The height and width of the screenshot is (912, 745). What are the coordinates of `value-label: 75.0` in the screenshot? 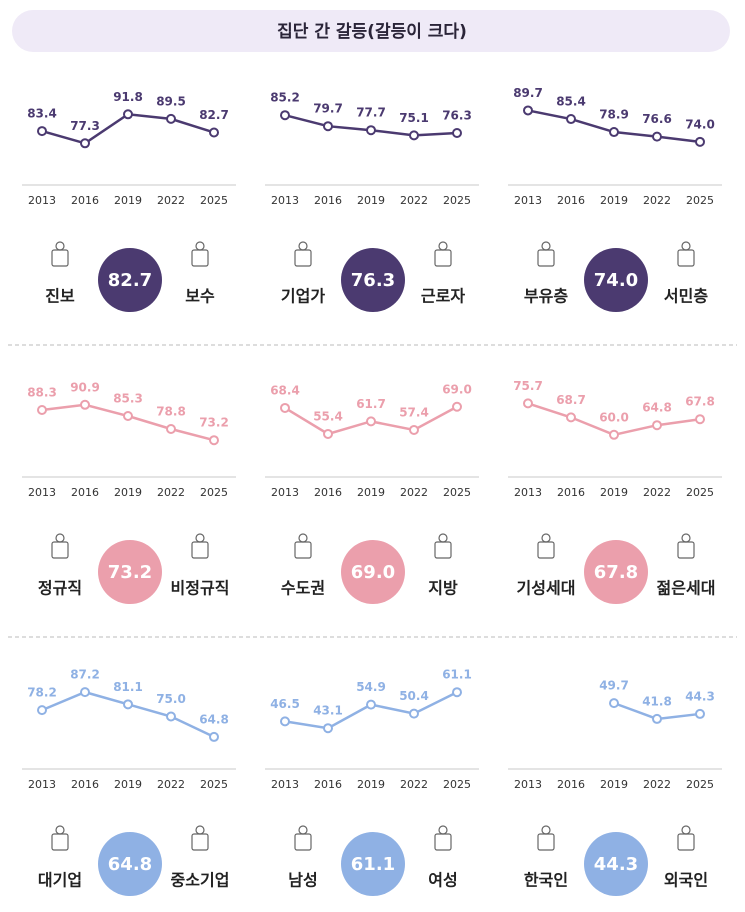 It's located at (171, 699).